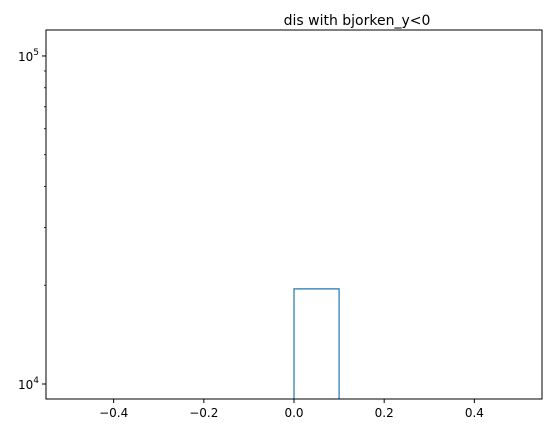 The image size is (551, 433). Describe the element at coordinates (474, 413) in the screenshot. I see `x-tick-label: 0.4` at that location.